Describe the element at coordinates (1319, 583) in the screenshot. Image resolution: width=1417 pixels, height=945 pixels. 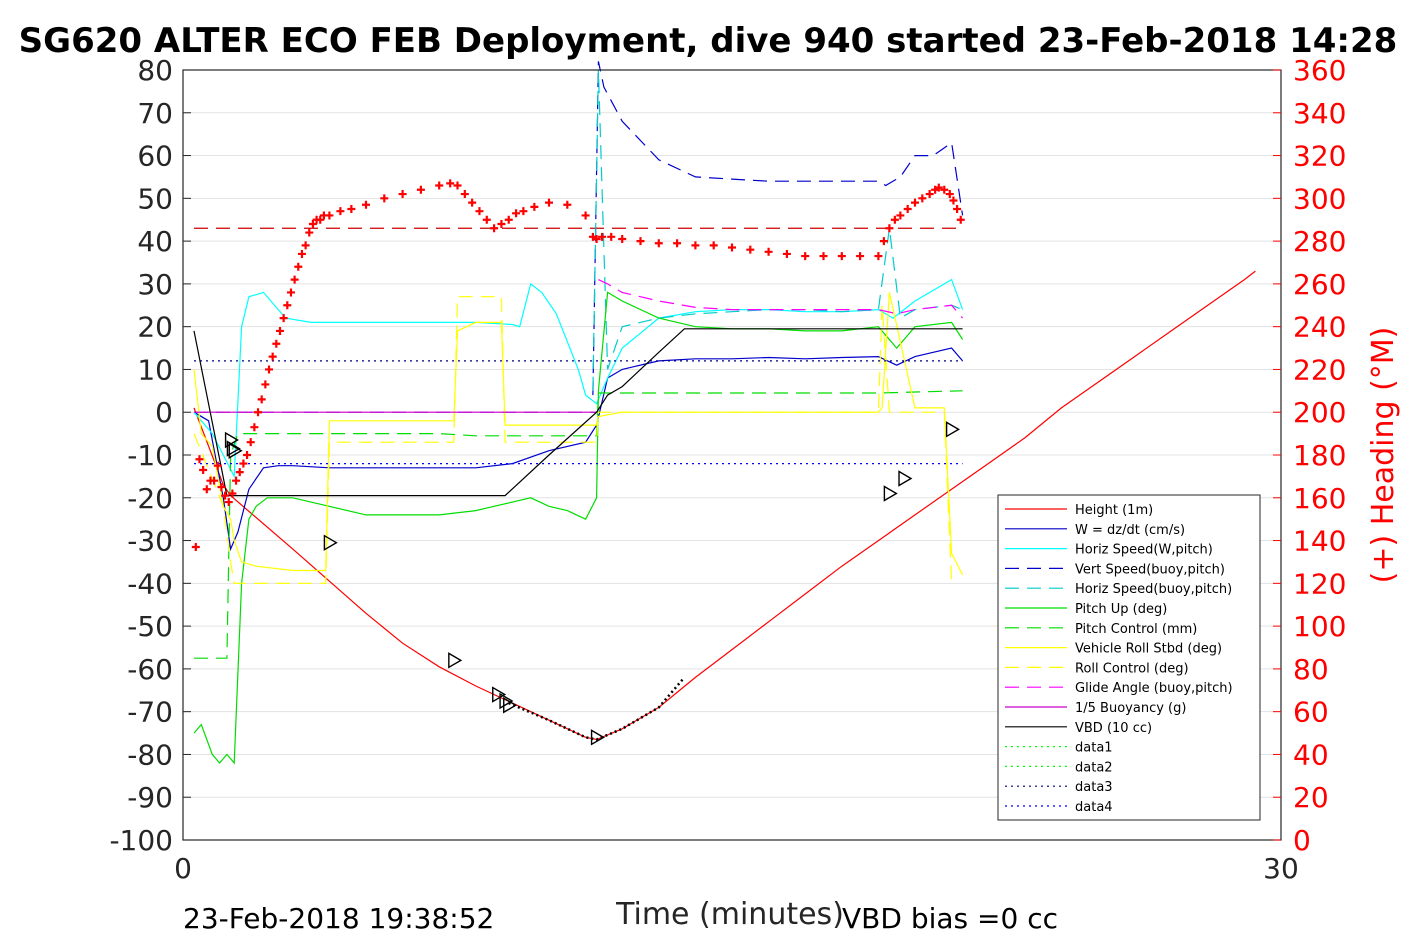
I see `y2-tick-label: 120` at that location.